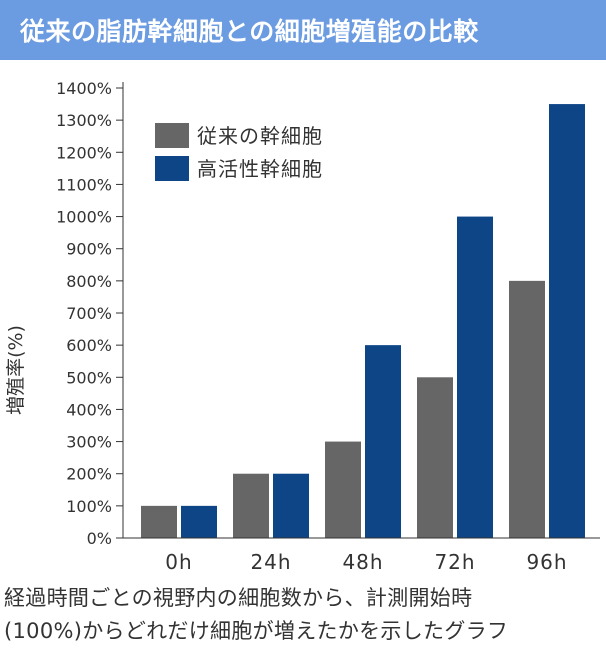 The image size is (606, 650). I want to click on bar-high-activity-48h, so click(383, 441).